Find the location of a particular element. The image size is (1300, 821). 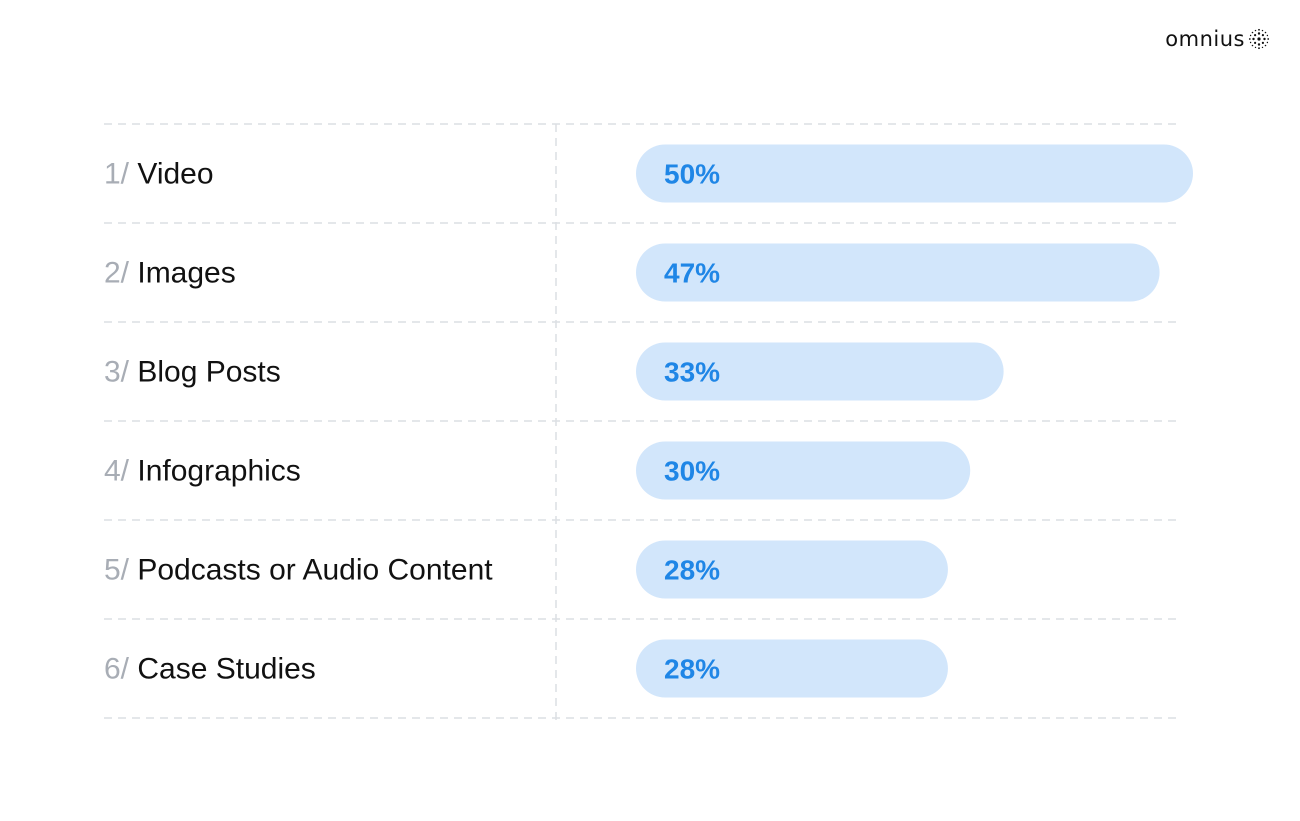

category-label: 6/ Case Studies is located at coordinates (210, 669).